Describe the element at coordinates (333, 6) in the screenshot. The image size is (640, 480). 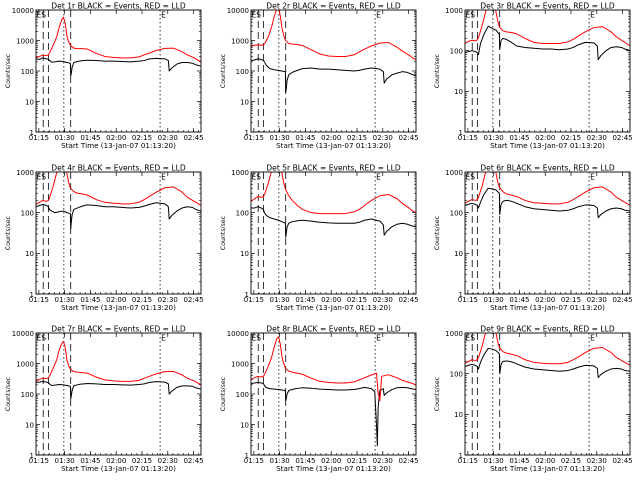
I see `panel-title: Det 2r BLACK = Events, RED = LLD` at that location.